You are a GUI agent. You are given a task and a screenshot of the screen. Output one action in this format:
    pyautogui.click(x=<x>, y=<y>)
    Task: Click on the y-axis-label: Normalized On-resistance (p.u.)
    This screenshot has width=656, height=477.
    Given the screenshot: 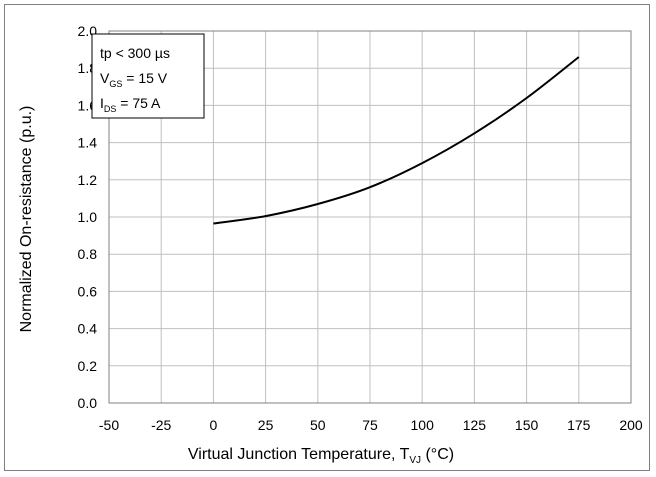 What is the action you would take?
    pyautogui.click(x=26, y=219)
    